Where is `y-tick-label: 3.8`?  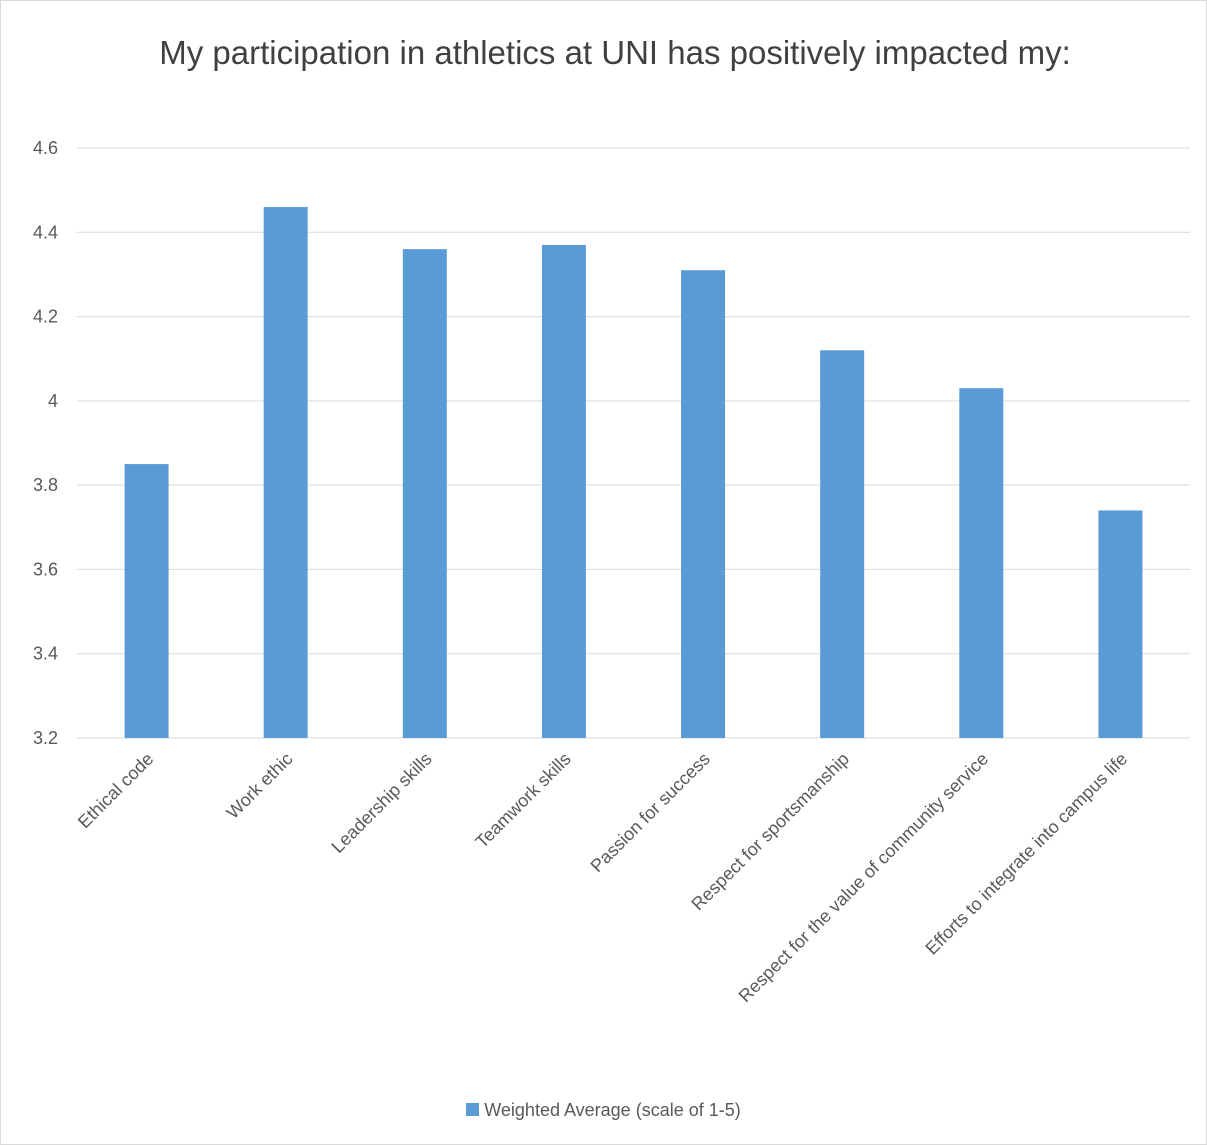 y-tick-label: 3.8 is located at coordinates (45, 485).